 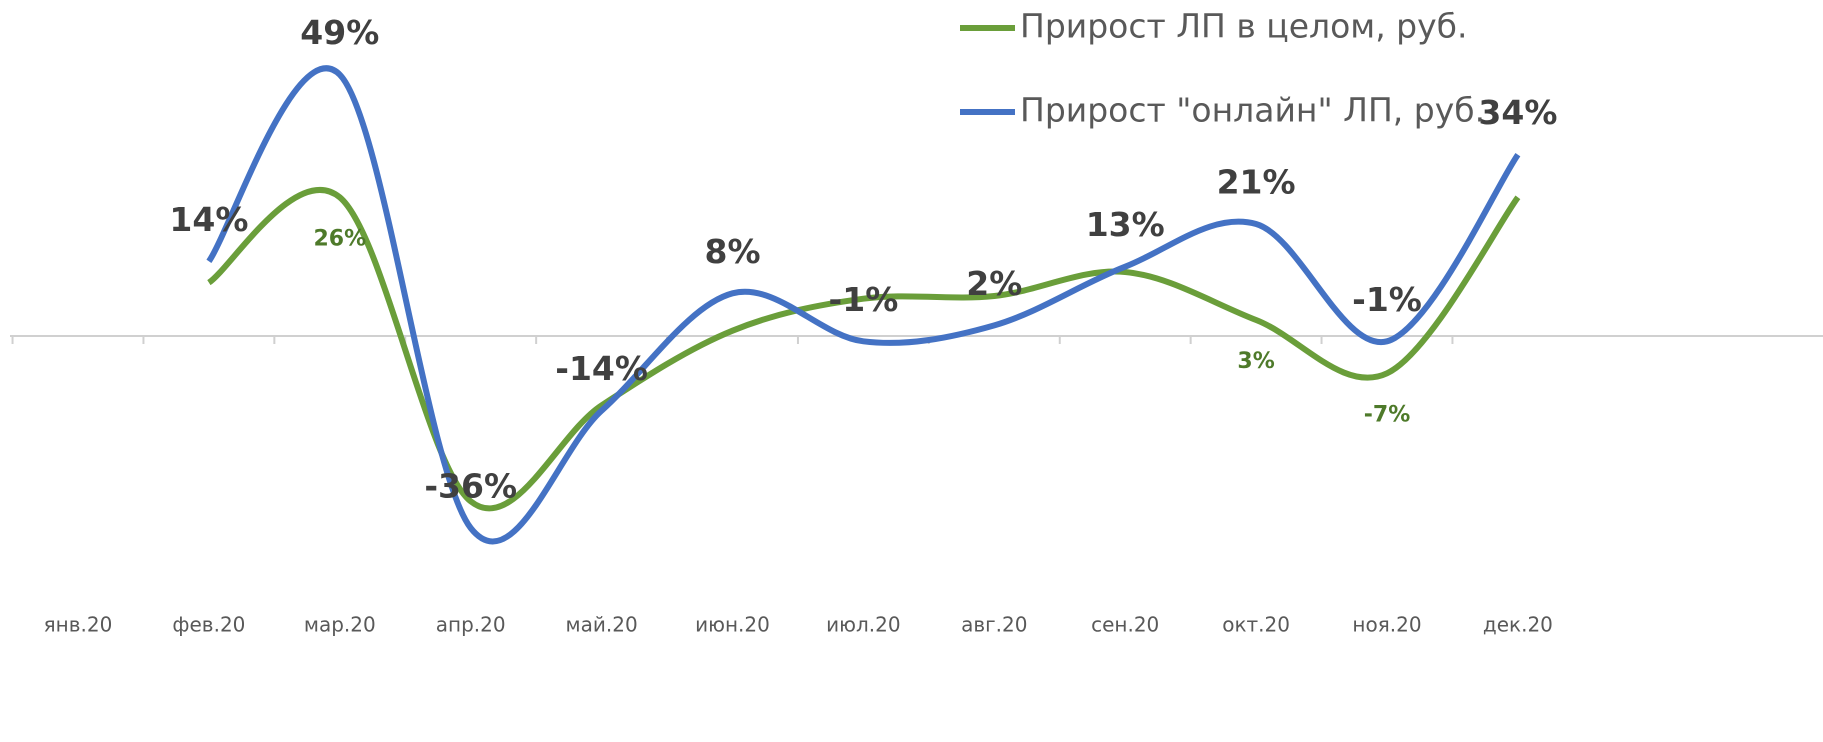 I want to click on x-tick-label: дек.20, so click(x=1518, y=625).